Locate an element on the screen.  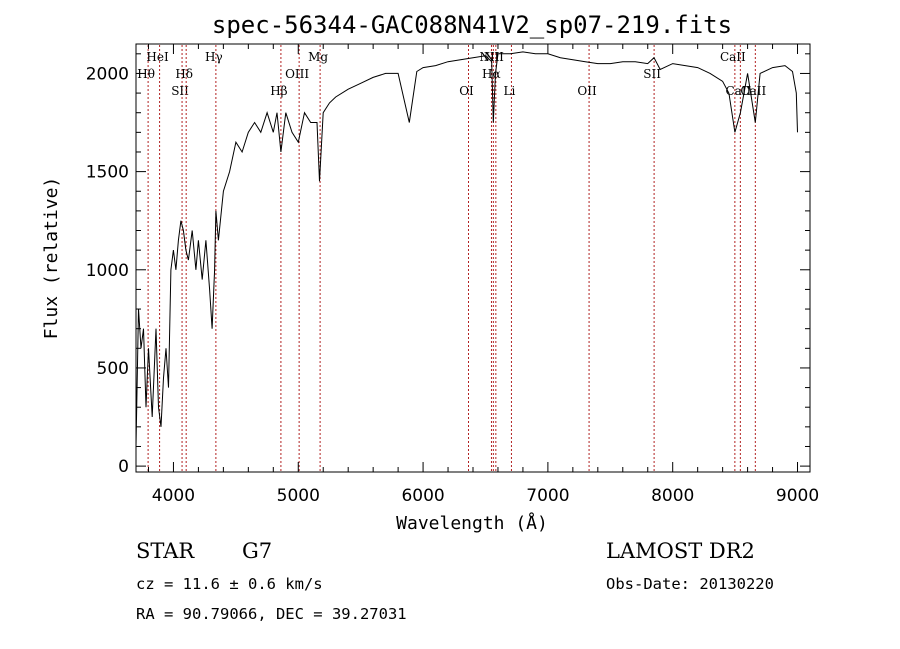
chart-title: spec-56344-GAC088N41V2_sp07-219.fits is located at coordinates (472, 25).